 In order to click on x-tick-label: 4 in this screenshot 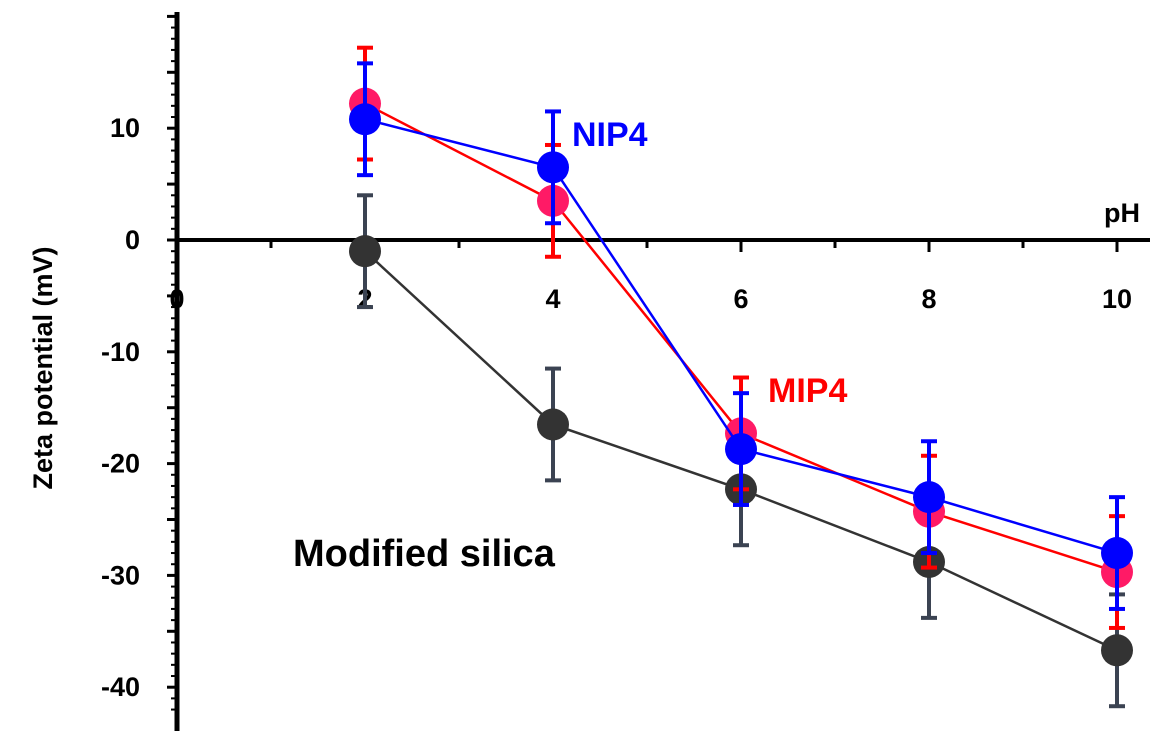, I will do `click(552, 299)`.